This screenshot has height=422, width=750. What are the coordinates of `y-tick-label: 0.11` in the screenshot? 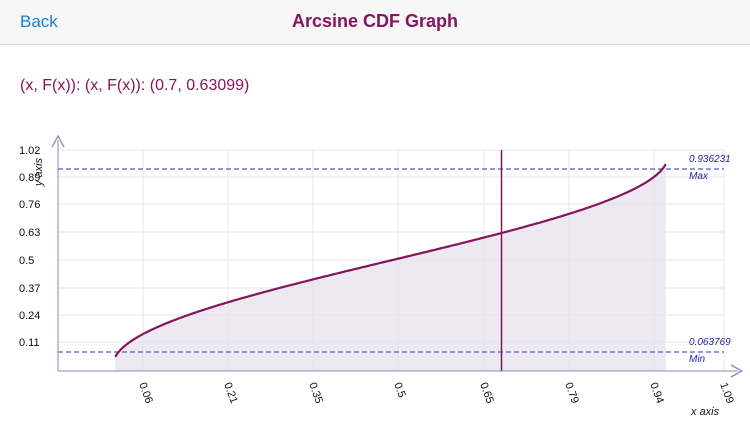 It's located at (29, 343).